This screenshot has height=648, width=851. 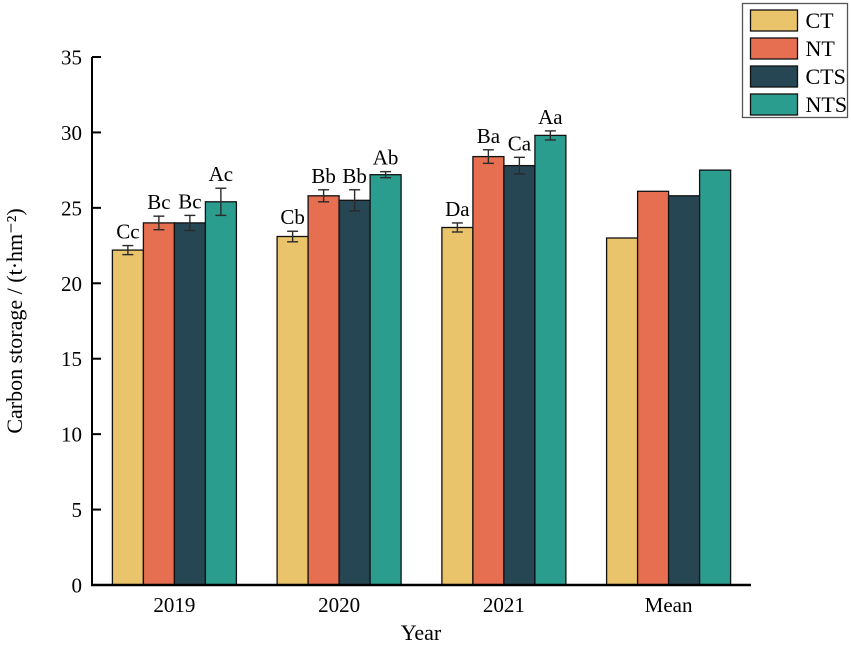 I want to click on bar-CTS-2019, so click(x=190, y=404).